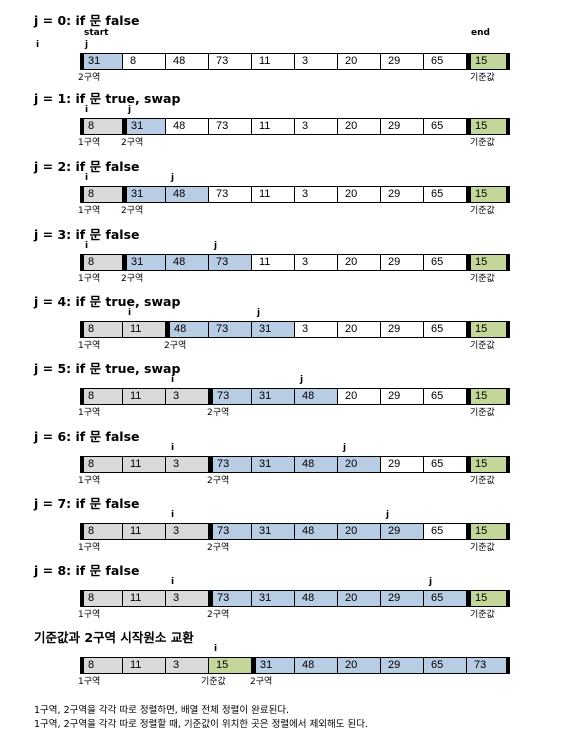  Describe the element at coordinates (295, 61) in the screenshot. I see `array-row: 31 8 48 73 11 3 20 29 65 15` at that location.